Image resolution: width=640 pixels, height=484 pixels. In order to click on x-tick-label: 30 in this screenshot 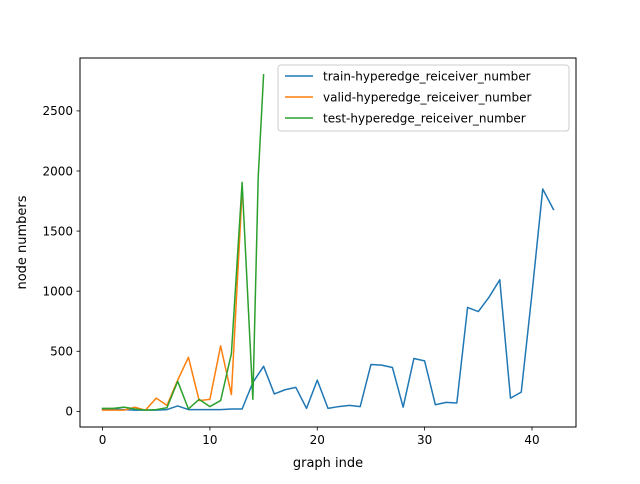, I will do `click(424, 440)`.